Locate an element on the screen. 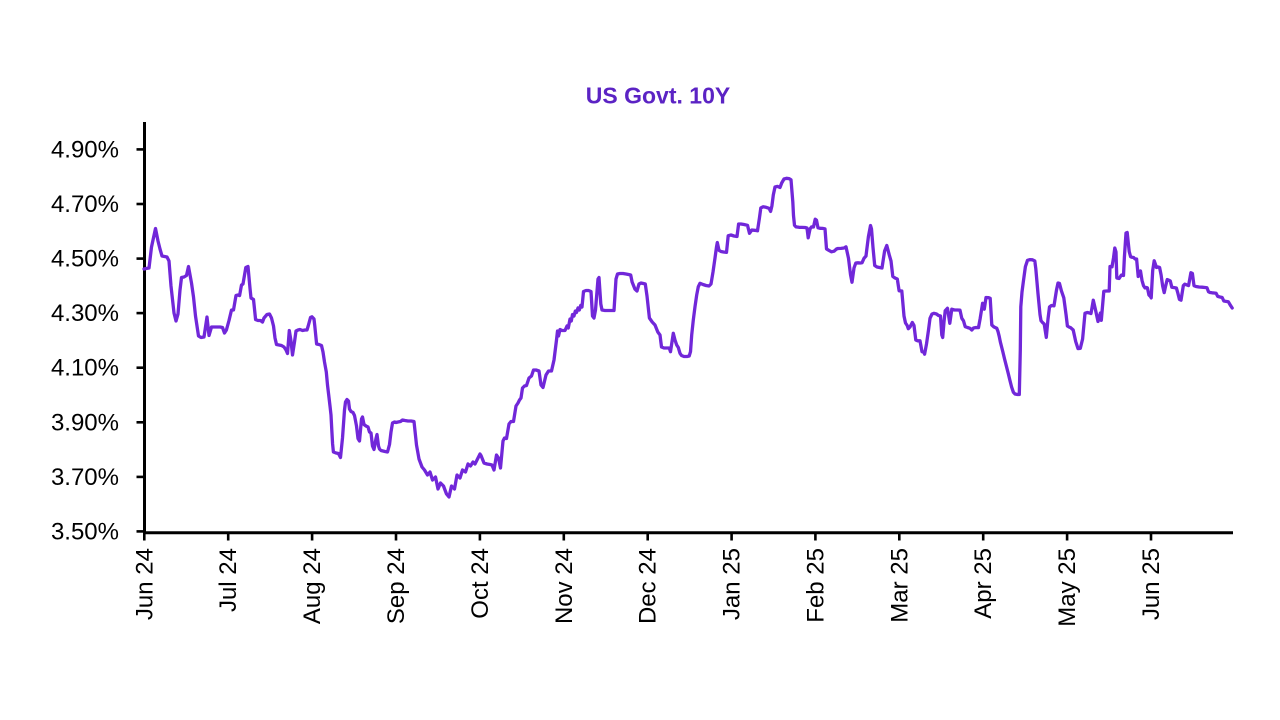  svg-text: Jan 25 is located at coordinates (732, 584).